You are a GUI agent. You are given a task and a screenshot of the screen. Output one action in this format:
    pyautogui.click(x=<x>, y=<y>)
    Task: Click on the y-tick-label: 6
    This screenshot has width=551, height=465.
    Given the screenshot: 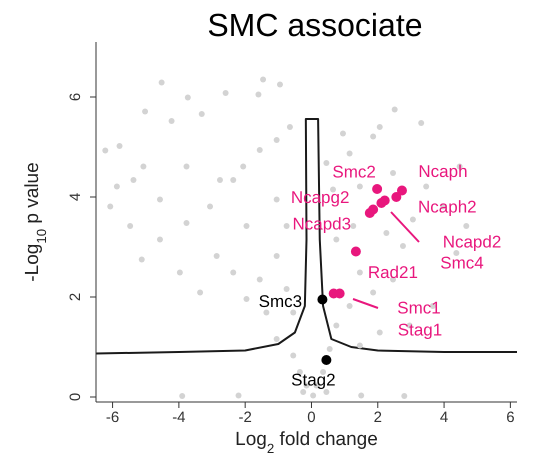 What is the action you would take?
    pyautogui.click(x=75, y=97)
    